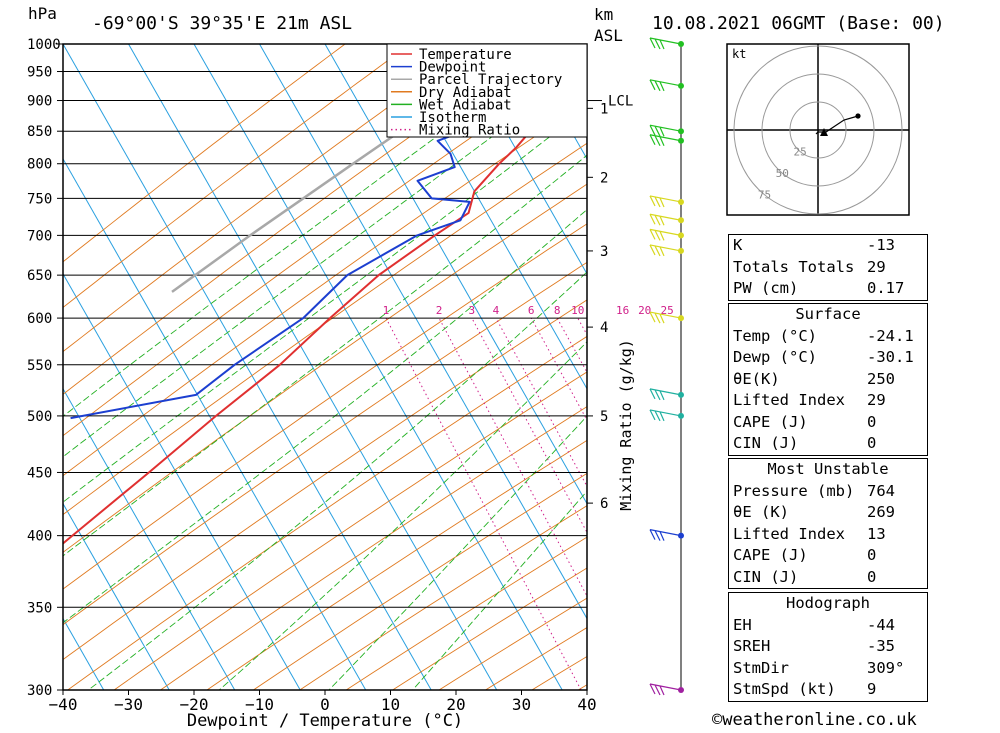  Describe the element at coordinates (39, 236) in the screenshot. I see `pressure-tick-label: 700` at that location.